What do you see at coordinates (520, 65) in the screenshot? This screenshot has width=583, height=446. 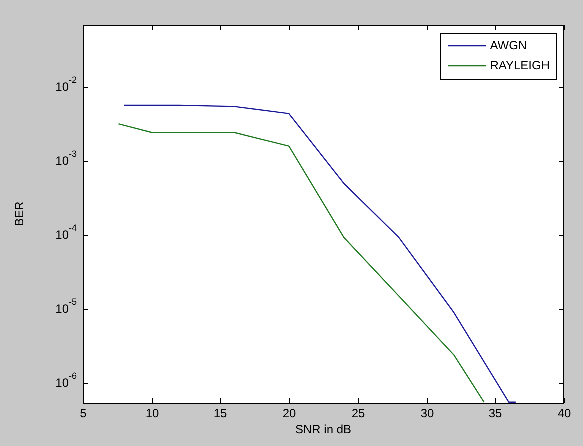 I see `legend-label: RAYLEIGH` at bounding box center [520, 65].